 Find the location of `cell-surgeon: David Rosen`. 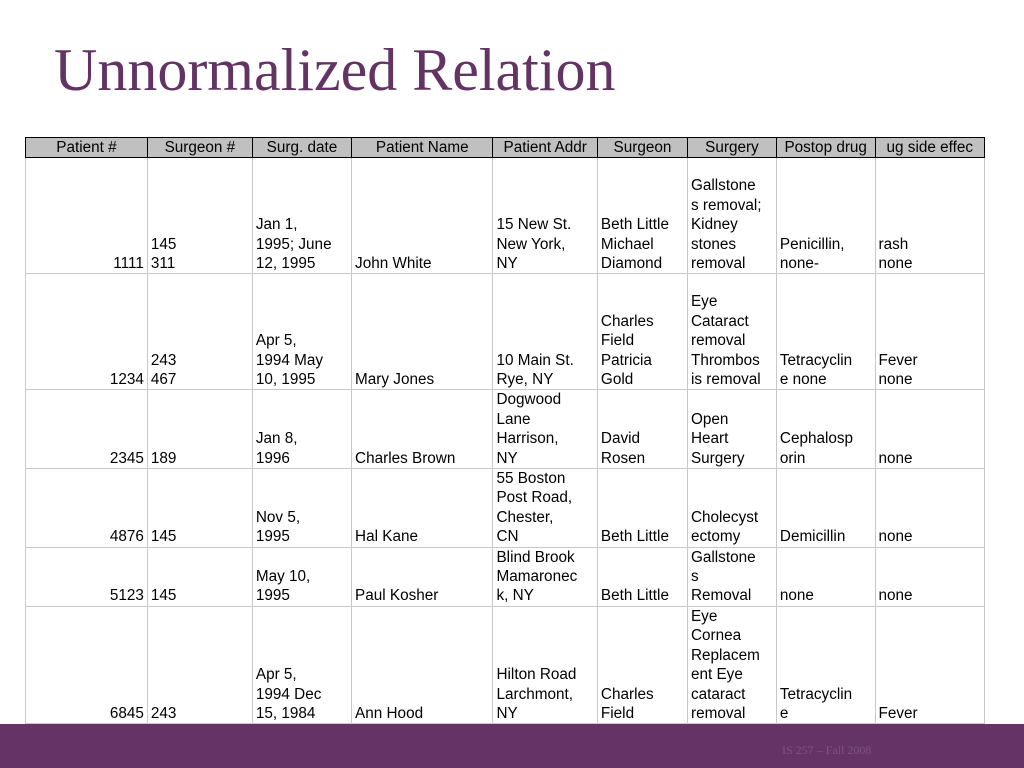

cell-surgeon: David Rosen is located at coordinates (642, 429).